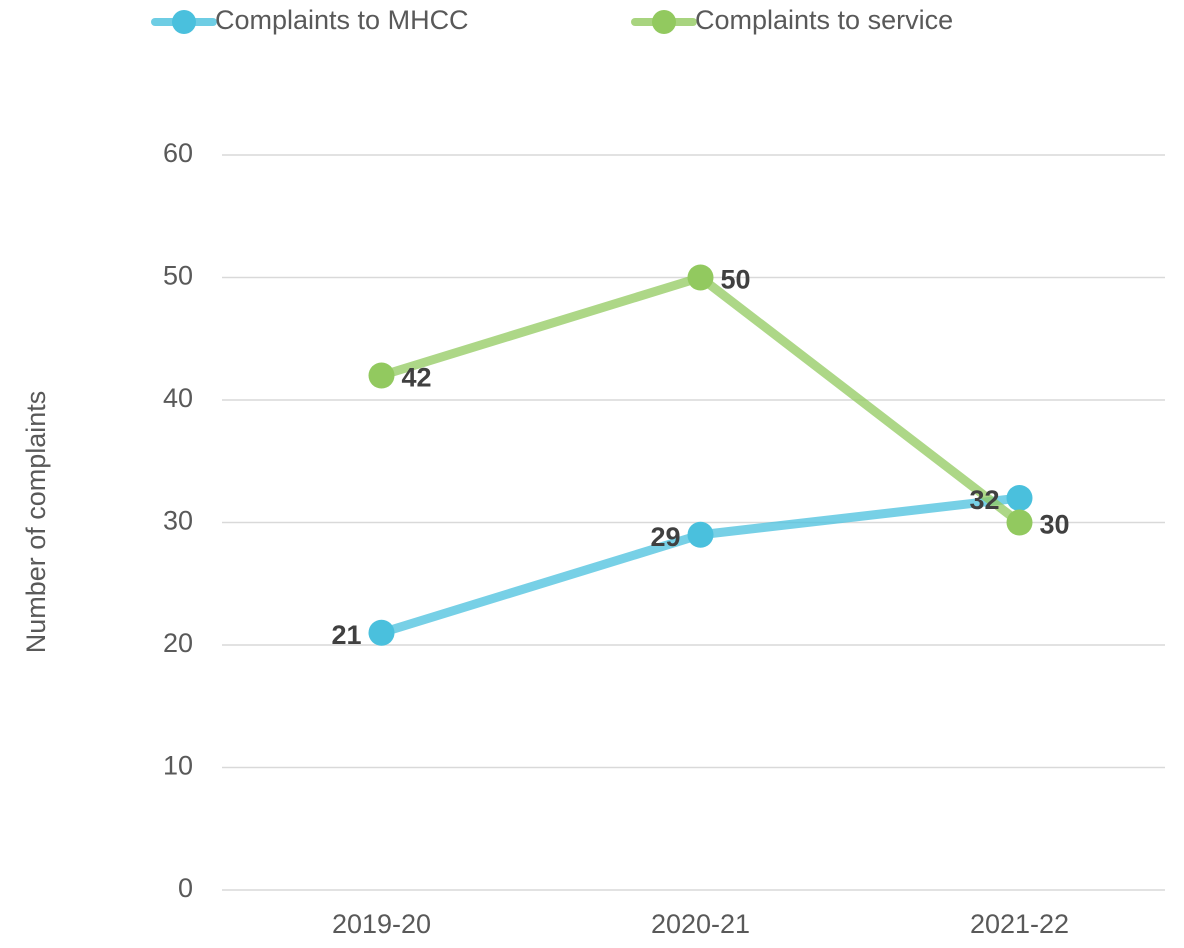 The image size is (1184, 948). Describe the element at coordinates (178, 398) in the screenshot. I see `y-tick-label: 40` at that location.